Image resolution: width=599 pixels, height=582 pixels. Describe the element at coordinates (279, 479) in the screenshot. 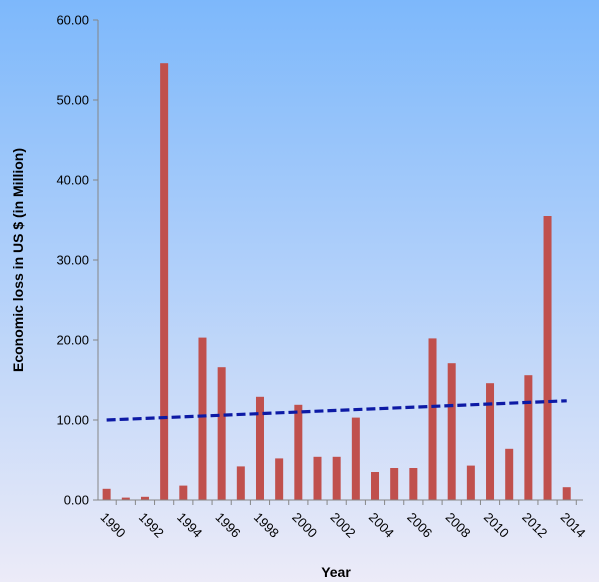

I see `bar-1999` at that location.